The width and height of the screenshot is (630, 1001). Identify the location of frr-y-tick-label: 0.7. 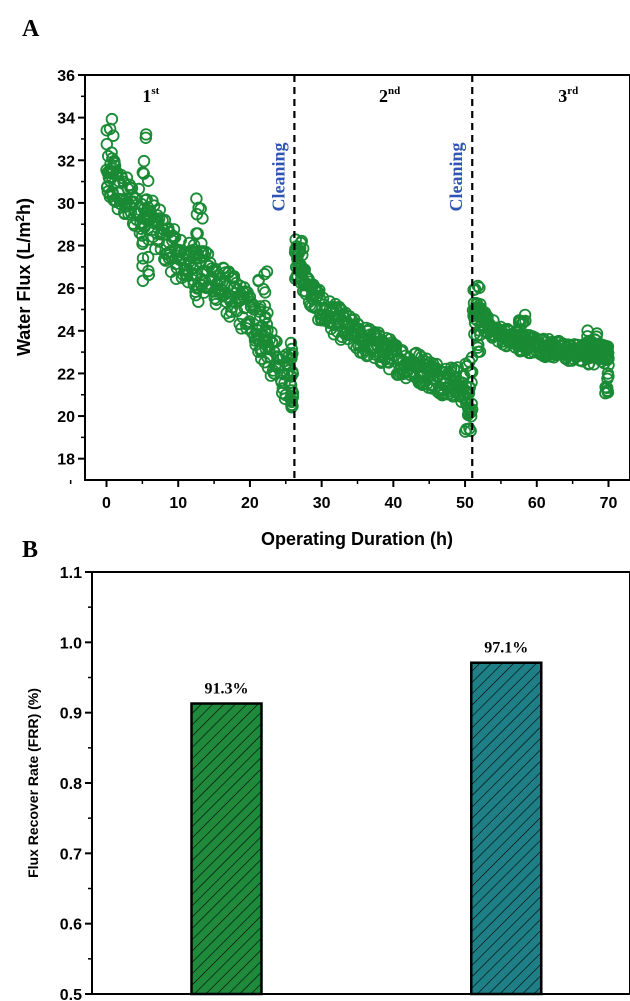
(71, 854).